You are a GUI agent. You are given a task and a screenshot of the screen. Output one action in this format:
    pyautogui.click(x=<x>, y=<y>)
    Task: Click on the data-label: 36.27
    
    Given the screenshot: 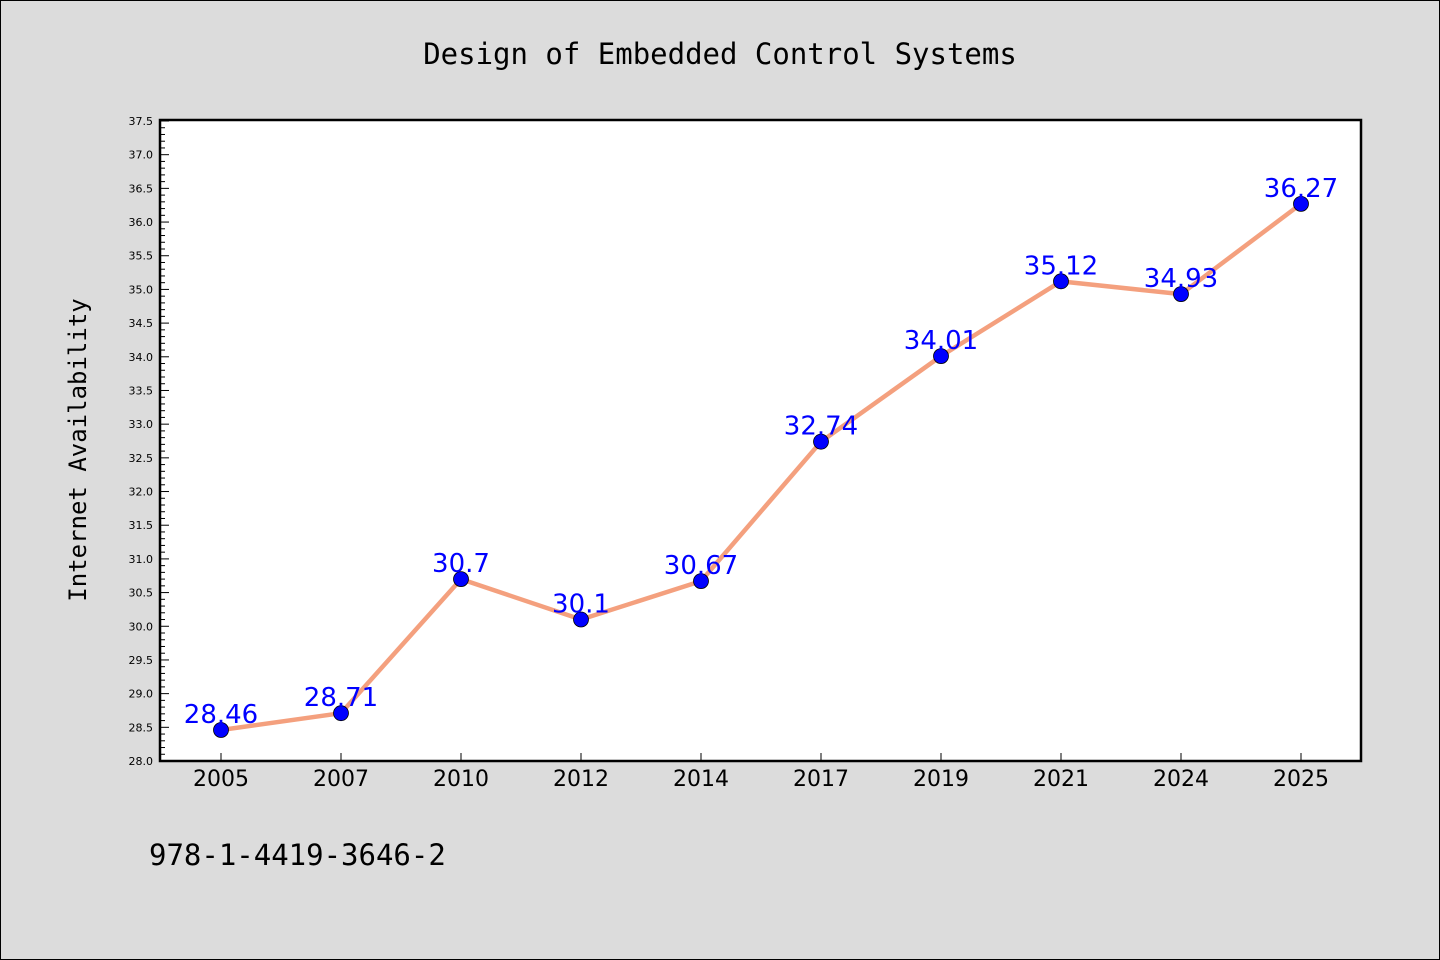 What is the action you would take?
    pyautogui.click(x=1301, y=189)
    